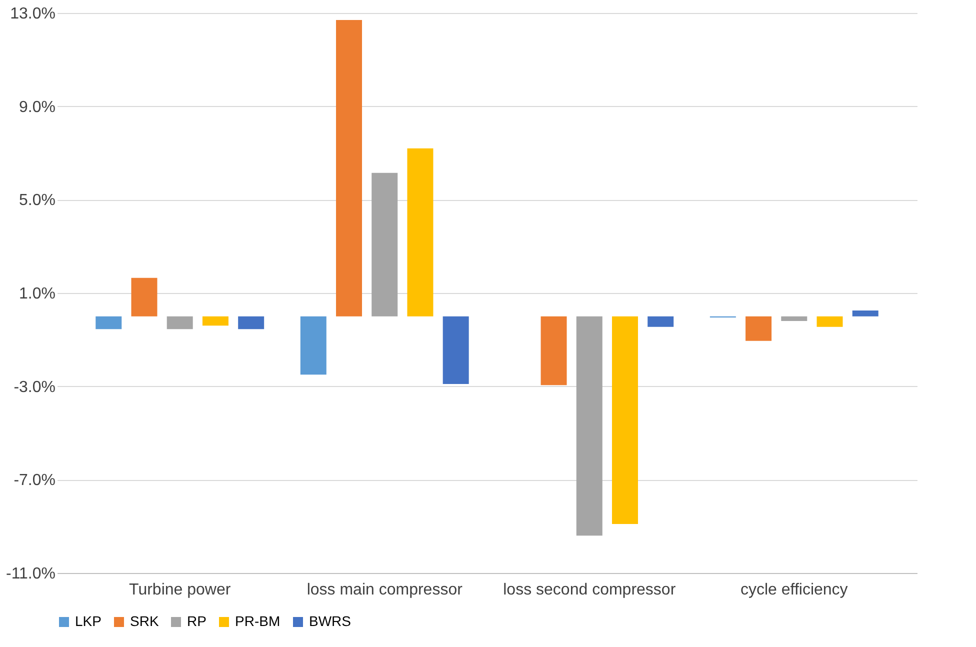 This screenshot has width=976, height=647. I want to click on legend-label: SRK, so click(145, 621).